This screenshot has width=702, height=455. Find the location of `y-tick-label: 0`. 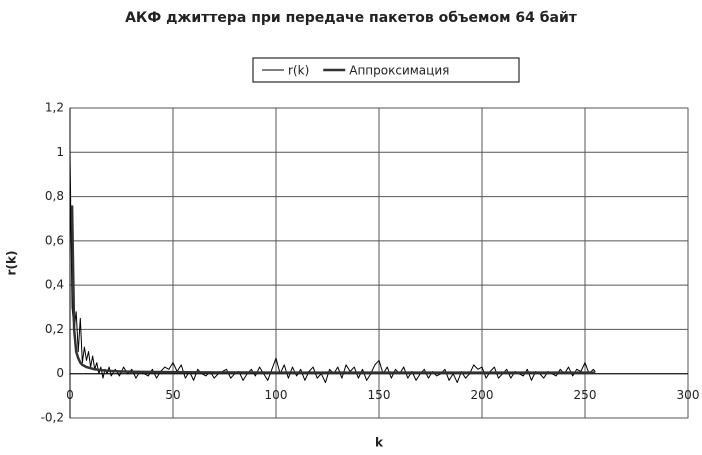

y-tick-label: 0 is located at coordinates (60, 373).